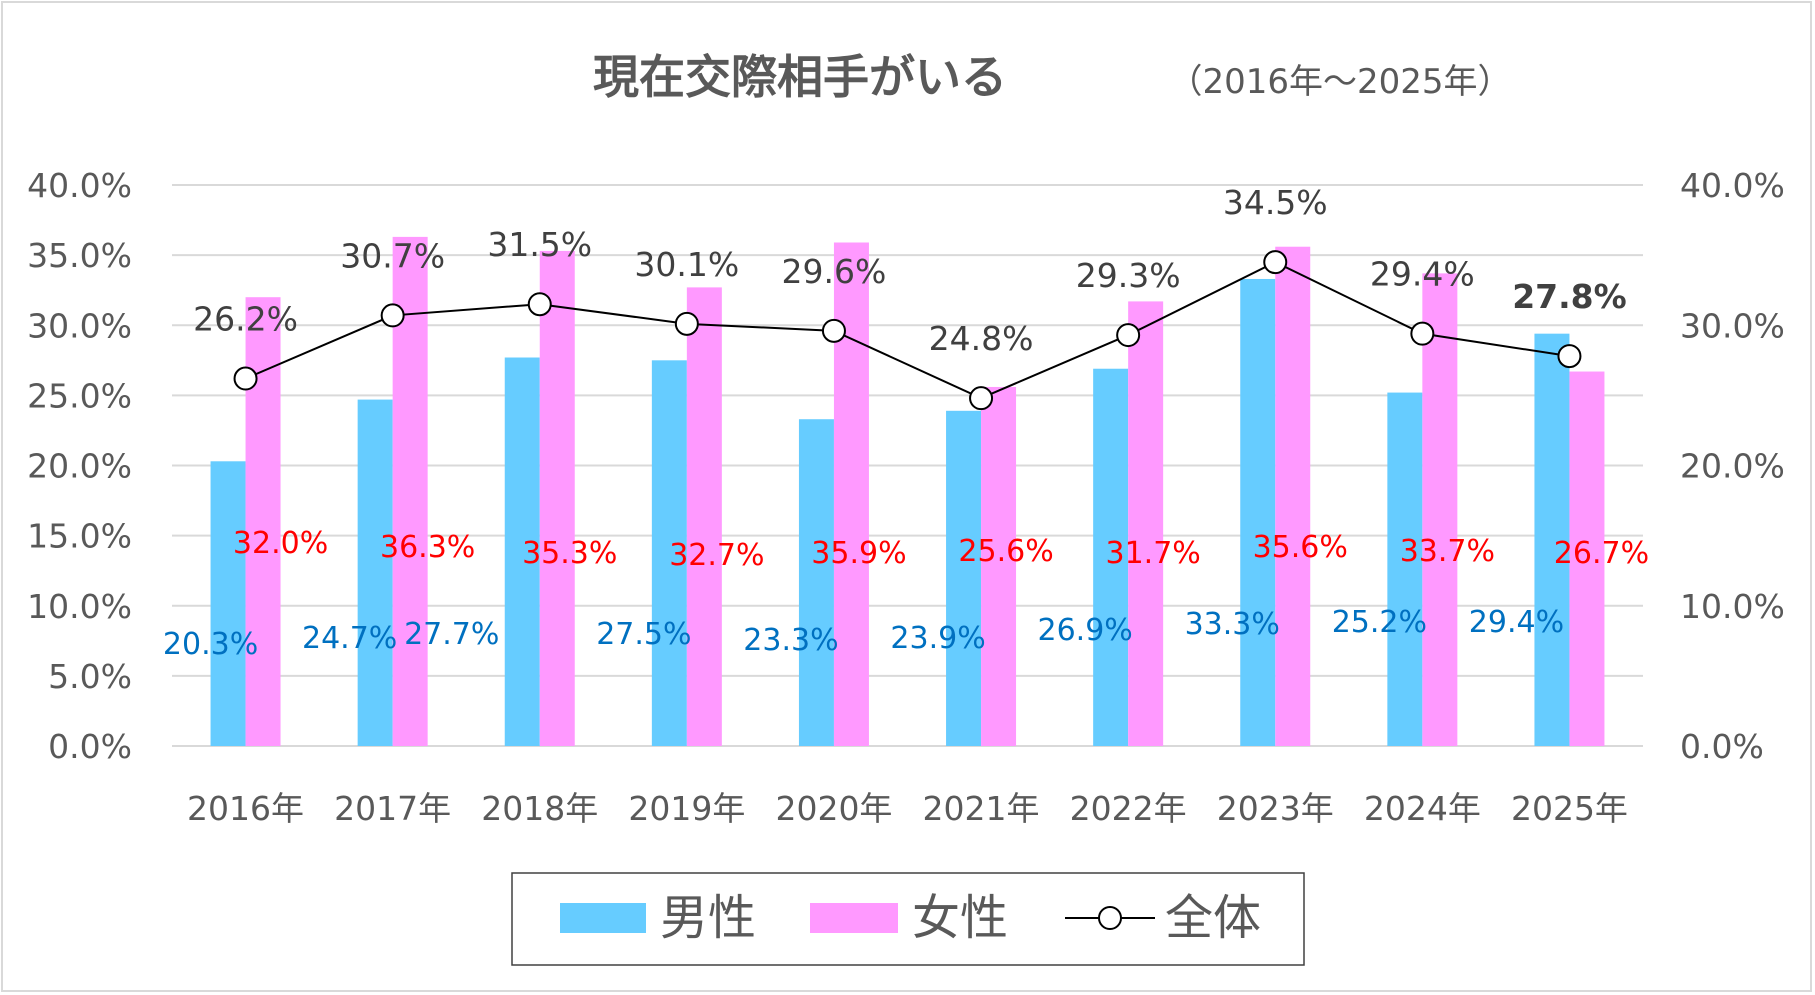 This screenshot has width=1815, height=995. I want to click on y-tick-label-left: 30.0%, so click(79, 325).